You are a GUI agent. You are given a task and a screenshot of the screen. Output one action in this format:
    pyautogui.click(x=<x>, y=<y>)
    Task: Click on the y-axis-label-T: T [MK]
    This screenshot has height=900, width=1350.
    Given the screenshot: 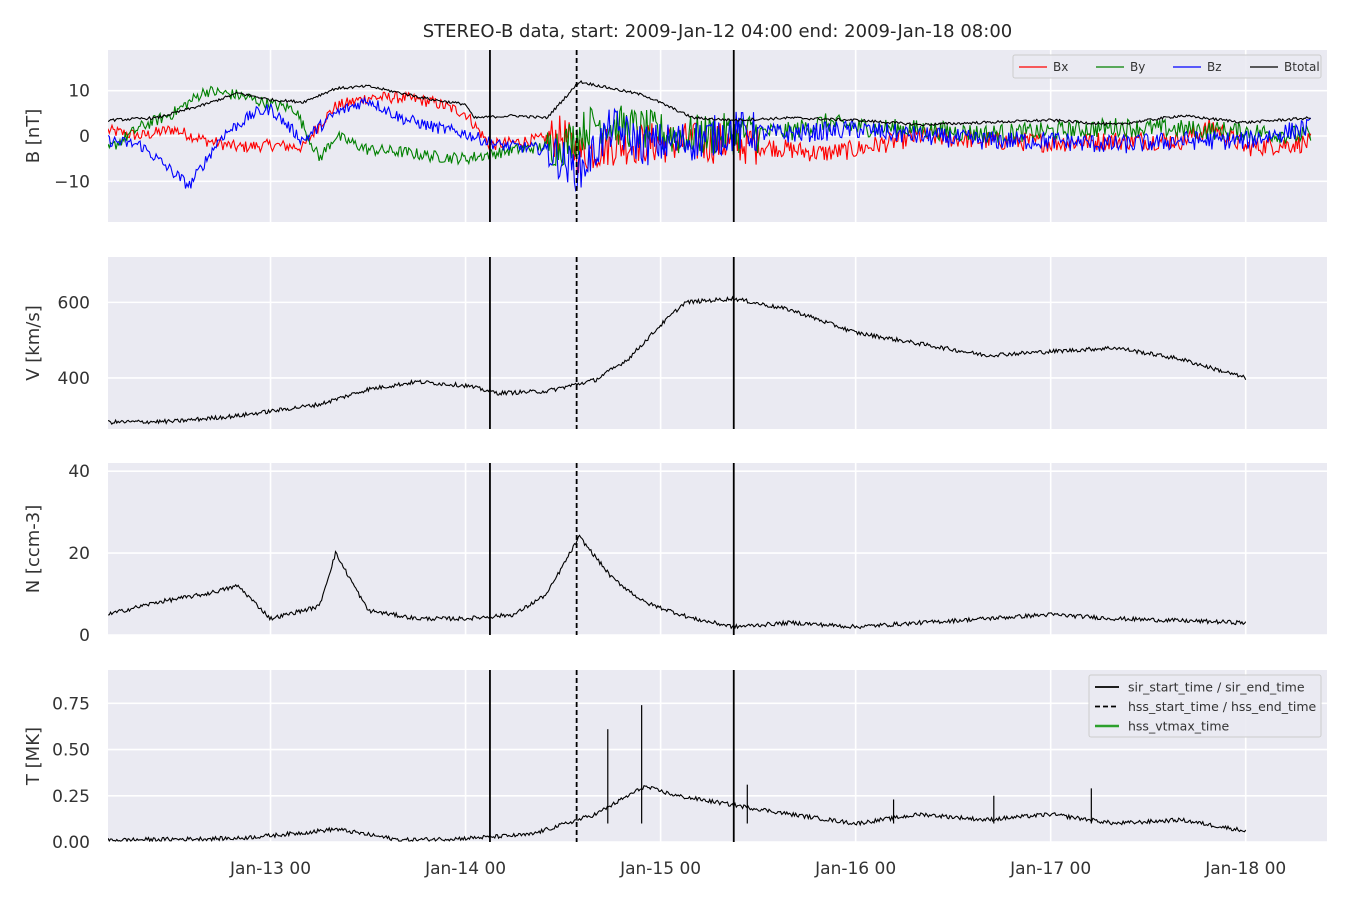 What is the action you would take?
    pyautogui.click(x=33, y=756)
    